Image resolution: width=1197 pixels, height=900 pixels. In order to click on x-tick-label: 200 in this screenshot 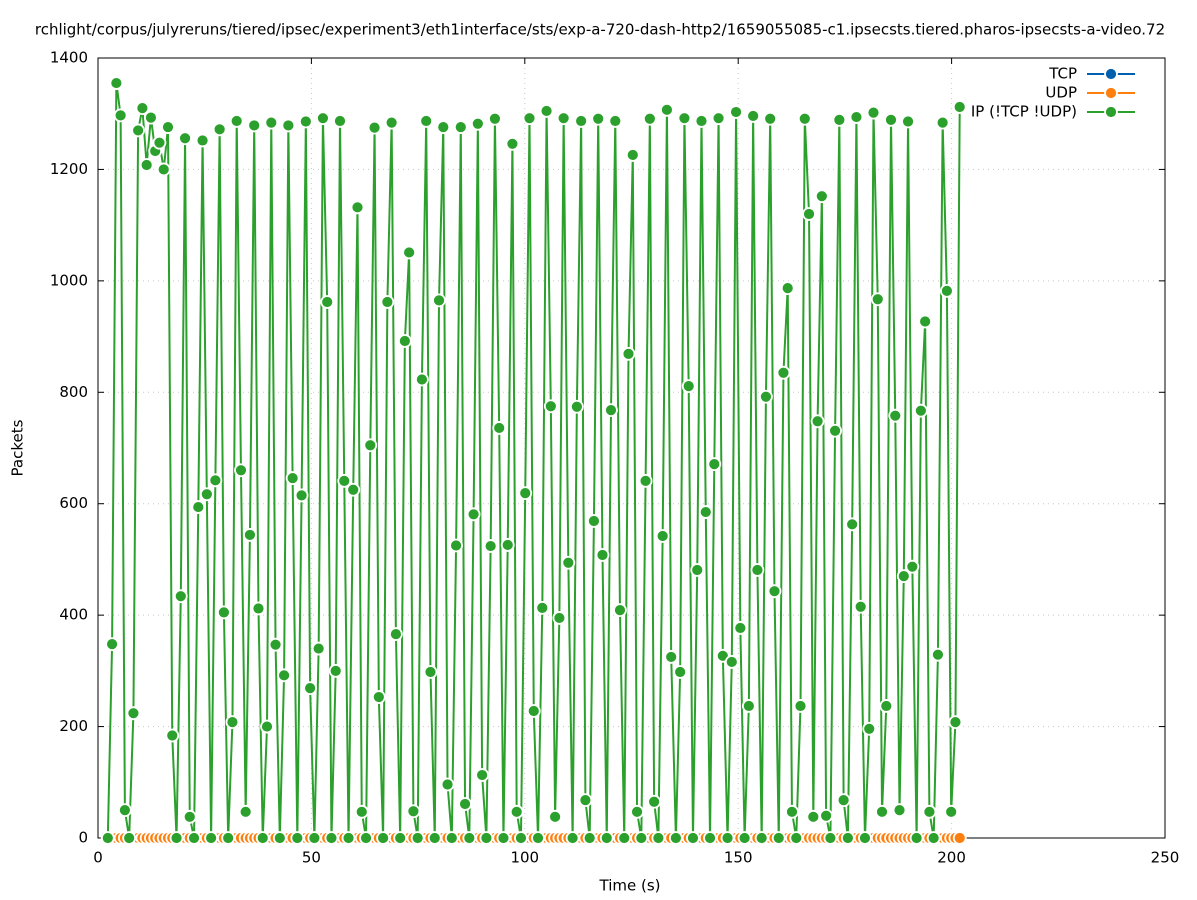, I will do `click(951, 858)`.